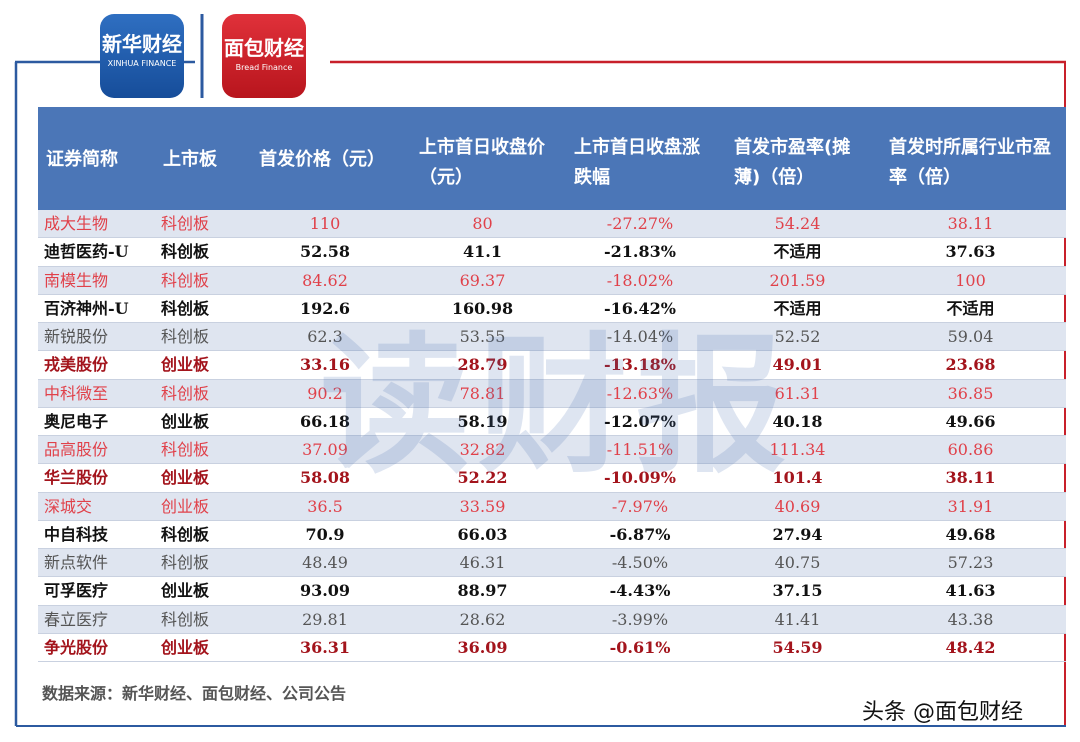 This screenshot has height=742, width=1080. I want to click on table-row: 奥尼电子 创业板 66.18 58.19 -12.07% 40.18 49.66, so click(552, 422).